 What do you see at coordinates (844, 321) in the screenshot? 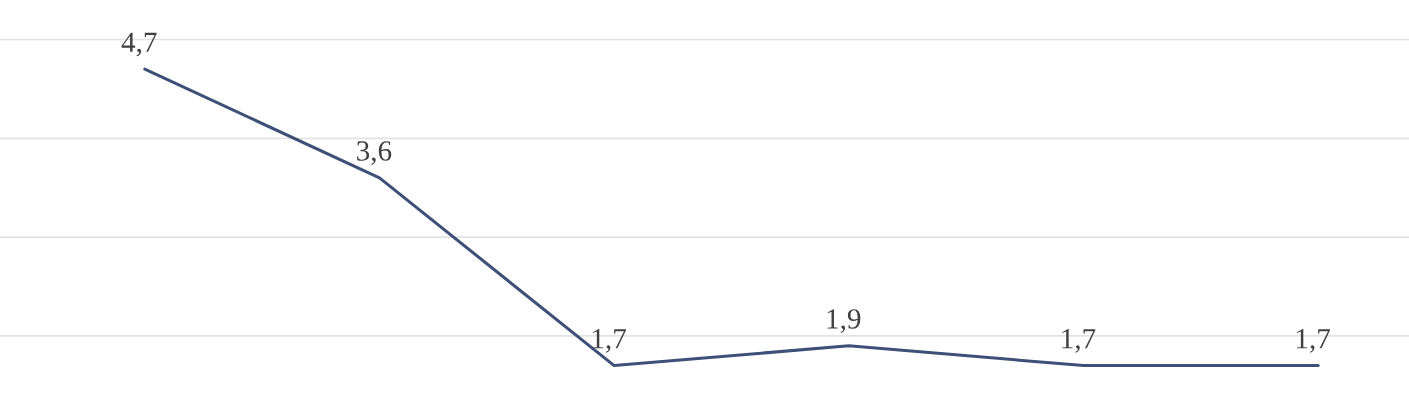
I see `data-label: 1,9` at bounding box center [844, 321].